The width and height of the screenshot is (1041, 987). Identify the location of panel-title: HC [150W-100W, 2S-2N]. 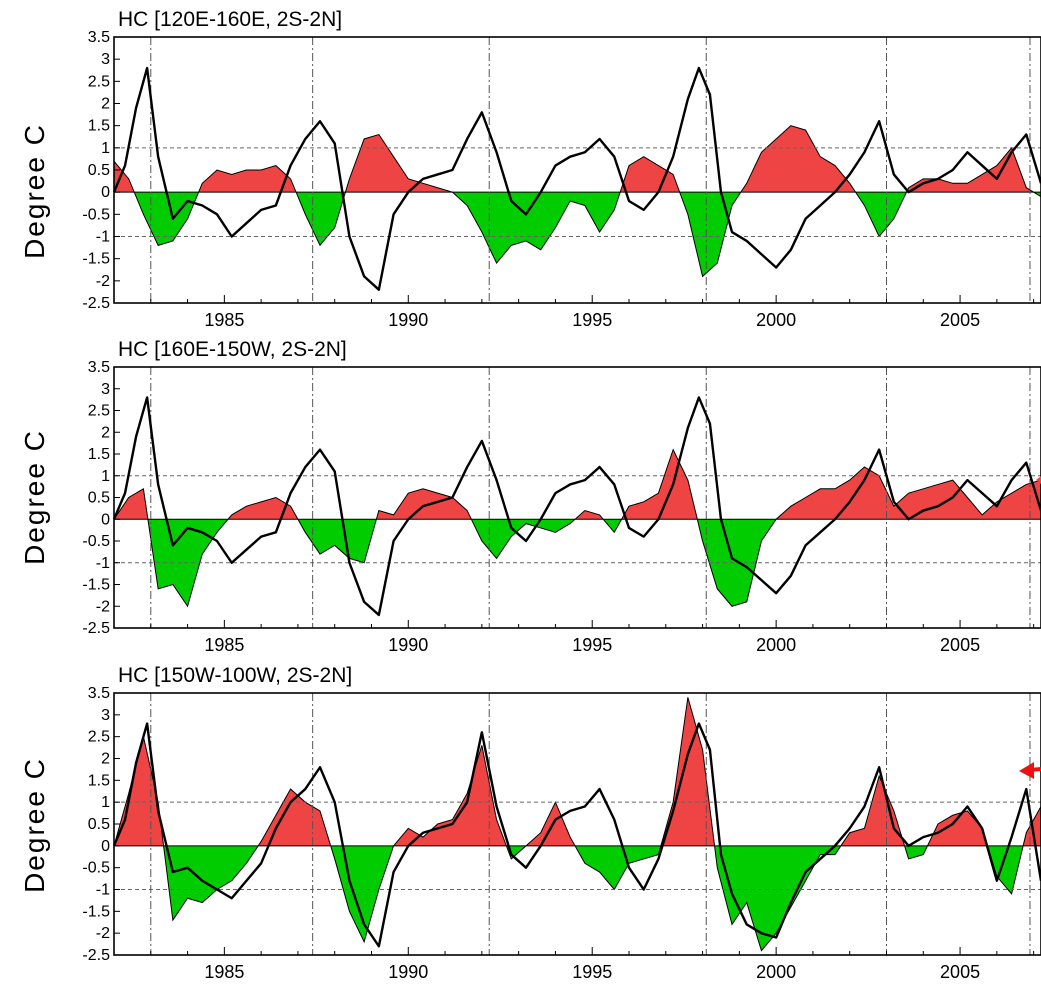
(235, 675).